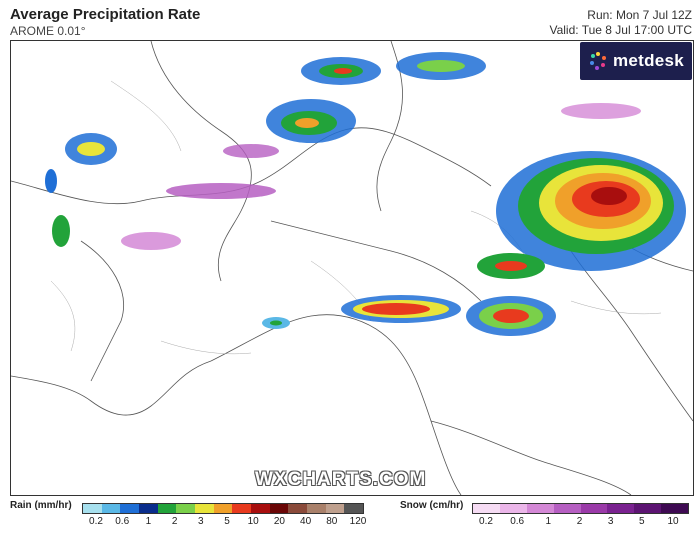  I want to click on metdesk-logo: metdesk, so click(636, 61).